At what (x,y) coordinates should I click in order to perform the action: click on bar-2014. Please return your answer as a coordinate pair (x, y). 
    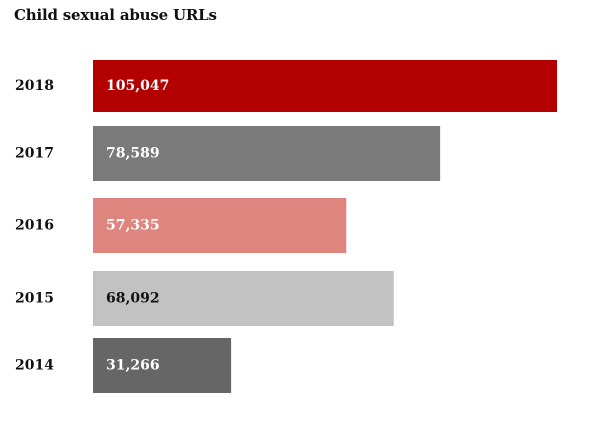
    Looking at the image, I should click on (162, 365).